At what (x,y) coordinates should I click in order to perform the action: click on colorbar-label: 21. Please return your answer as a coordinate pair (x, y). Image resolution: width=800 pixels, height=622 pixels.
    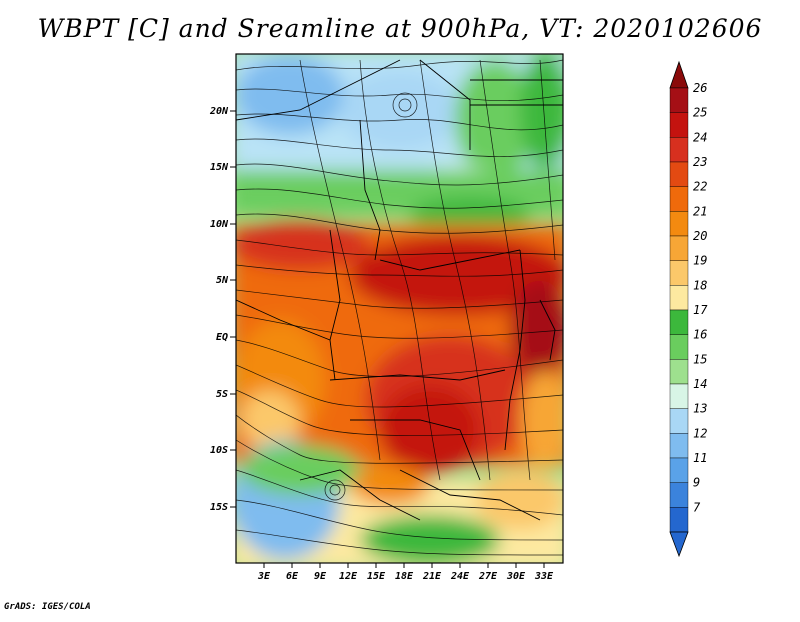
    Looking at the image, I should click on (700, 211).